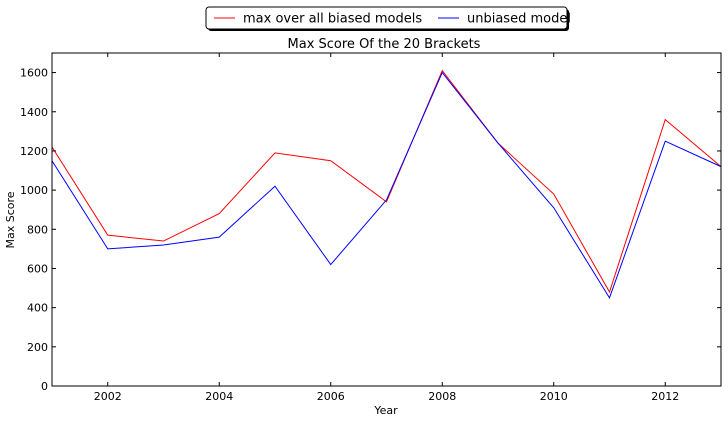 This screenshot has width=728, height=423. What do you see at coordinates (665, 396) in the screenshot?
I see `x-tick-label: 2012` at bounding box center [665, 396].